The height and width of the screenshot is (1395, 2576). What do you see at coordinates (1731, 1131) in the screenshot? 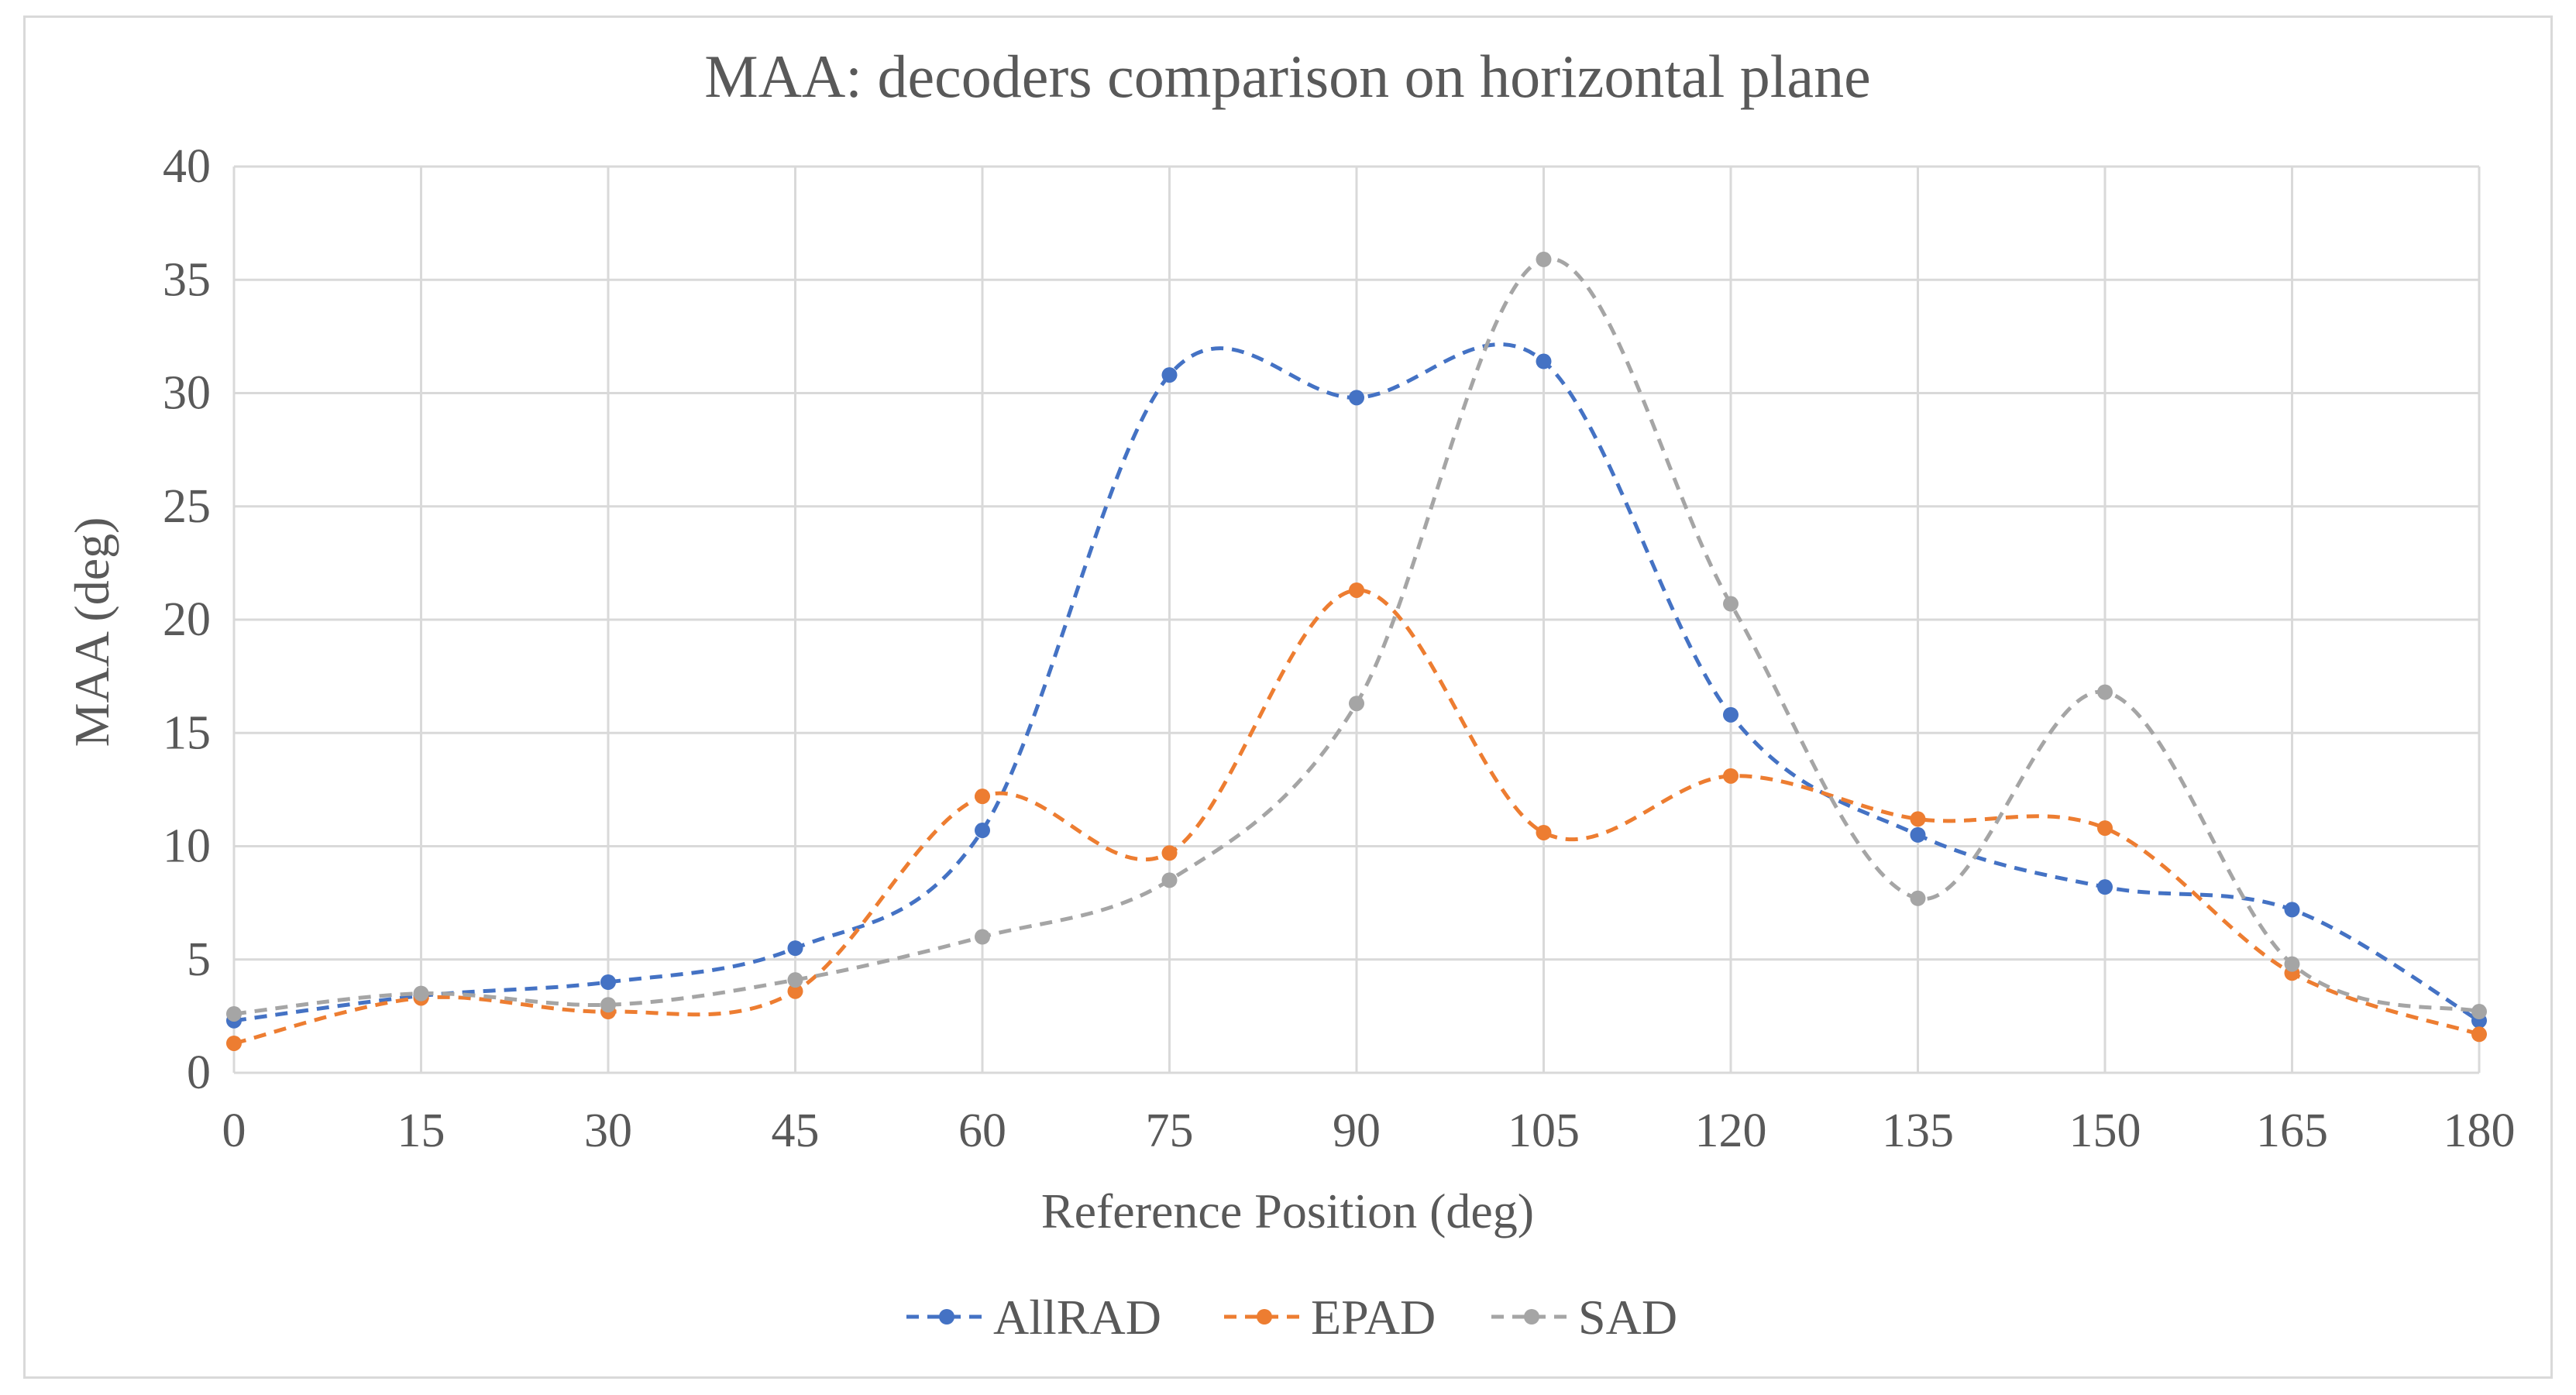
I see `x-tick-label: 120` at bounding box center [1731, 1131].